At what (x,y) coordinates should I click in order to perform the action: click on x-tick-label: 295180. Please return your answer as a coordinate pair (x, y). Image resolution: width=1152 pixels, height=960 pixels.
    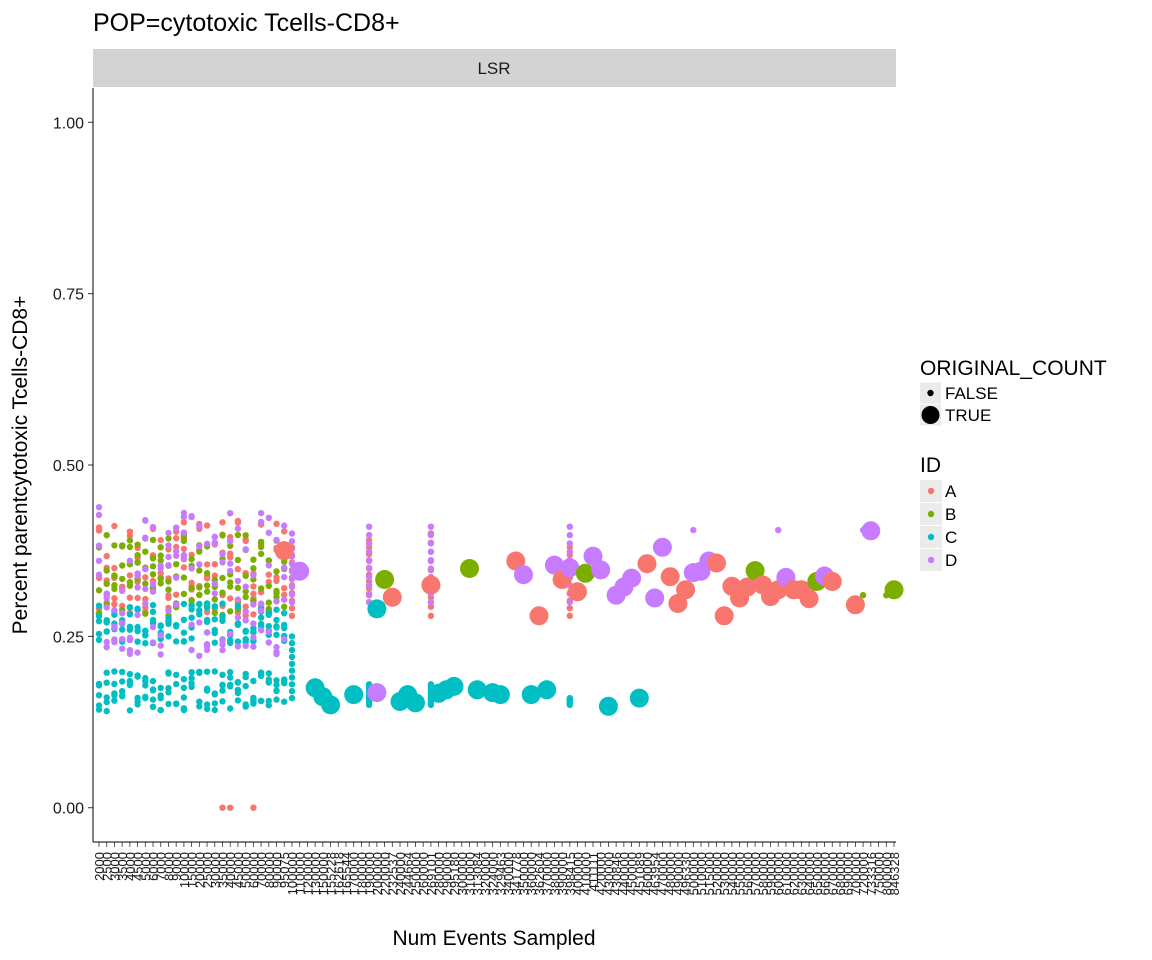
    Looking at the image, I should click on (454, 873).